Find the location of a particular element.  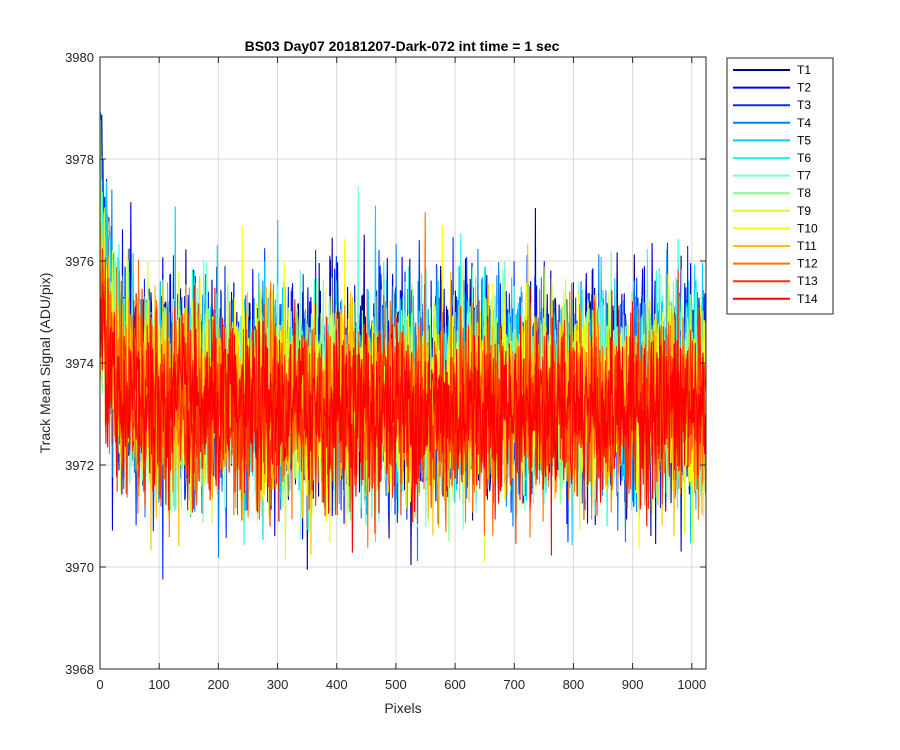

x-tick-label: 800 is located at coordinates (574, 684).